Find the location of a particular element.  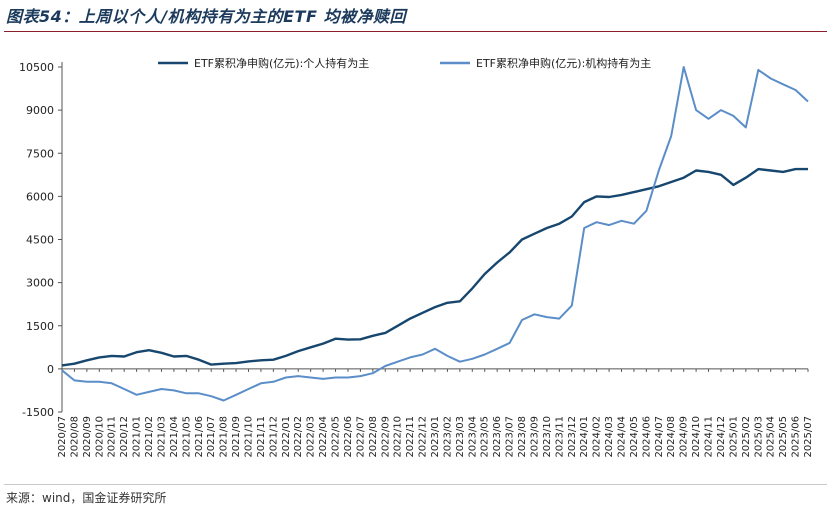

x-tick-label: 2021/01 is located at coordinates (137, 437).